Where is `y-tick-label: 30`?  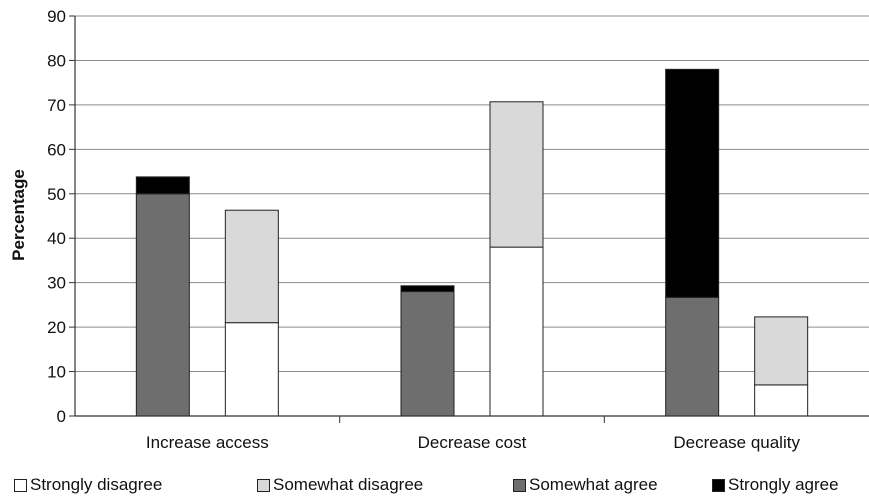 y-tick-label: 30 is located at coordinates (56, 283).